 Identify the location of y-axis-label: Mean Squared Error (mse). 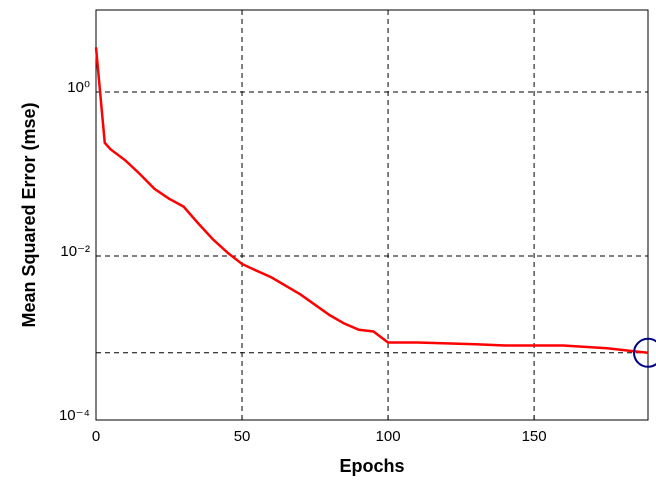
(29, 214).